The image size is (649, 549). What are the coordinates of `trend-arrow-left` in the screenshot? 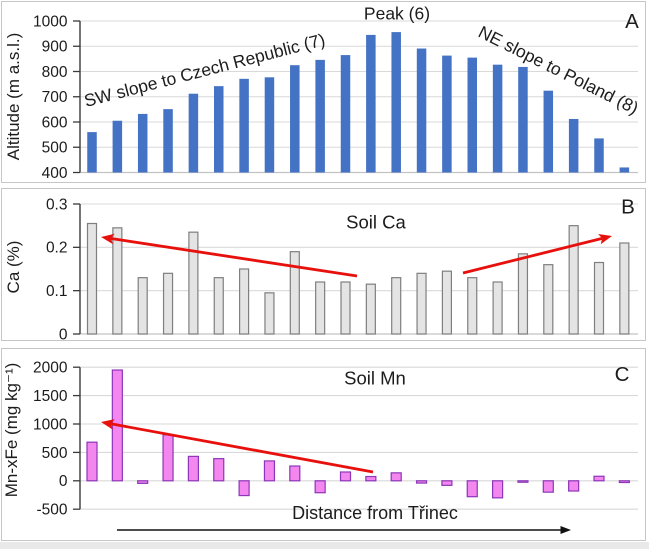 It's located at (229, 255).